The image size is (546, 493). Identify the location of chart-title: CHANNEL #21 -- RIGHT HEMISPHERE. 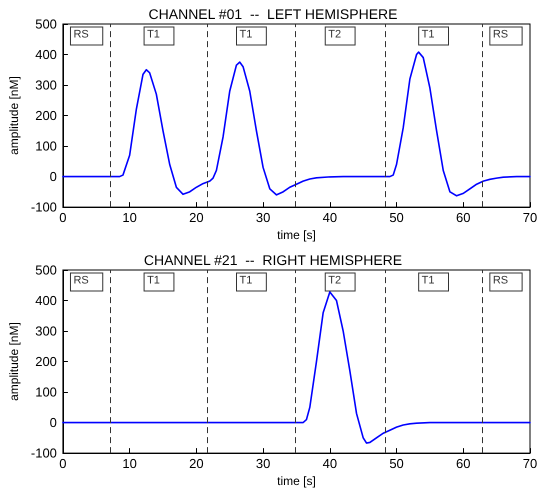
(273, 260).